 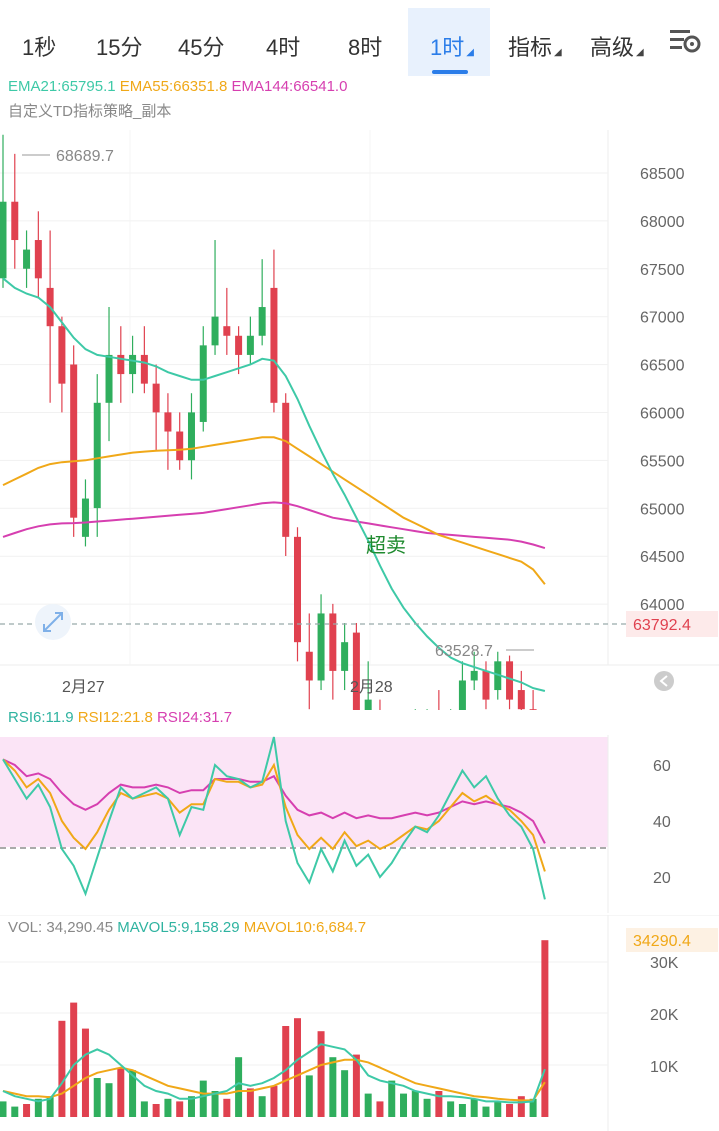 I want to click on vol-value: VOL: 34,290.45, so click(x=61, y=927).